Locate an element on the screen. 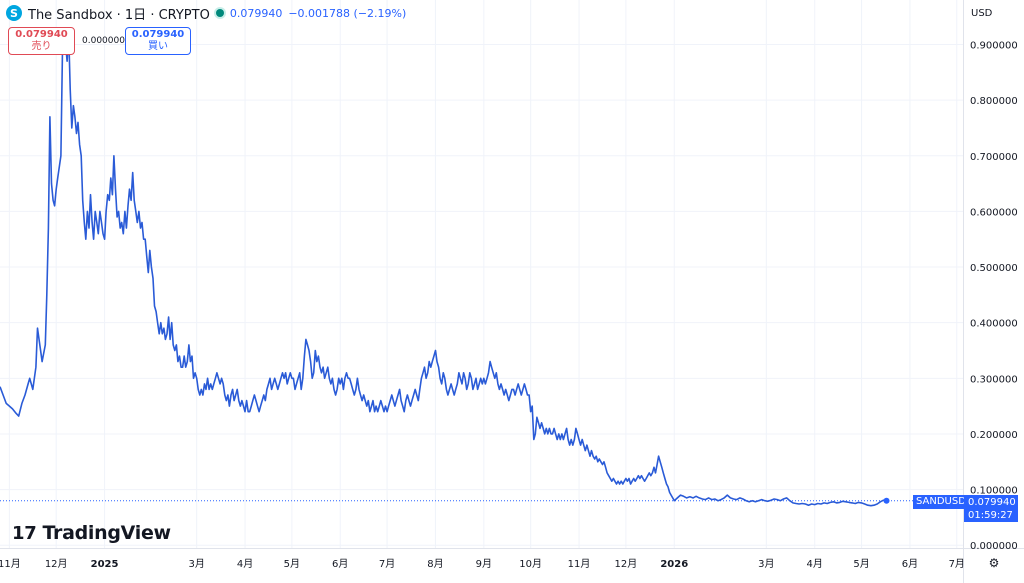 The width and height of the screenshot is (1024, 583). x-tick-label: 10月 is located at coordinates (530, 564).